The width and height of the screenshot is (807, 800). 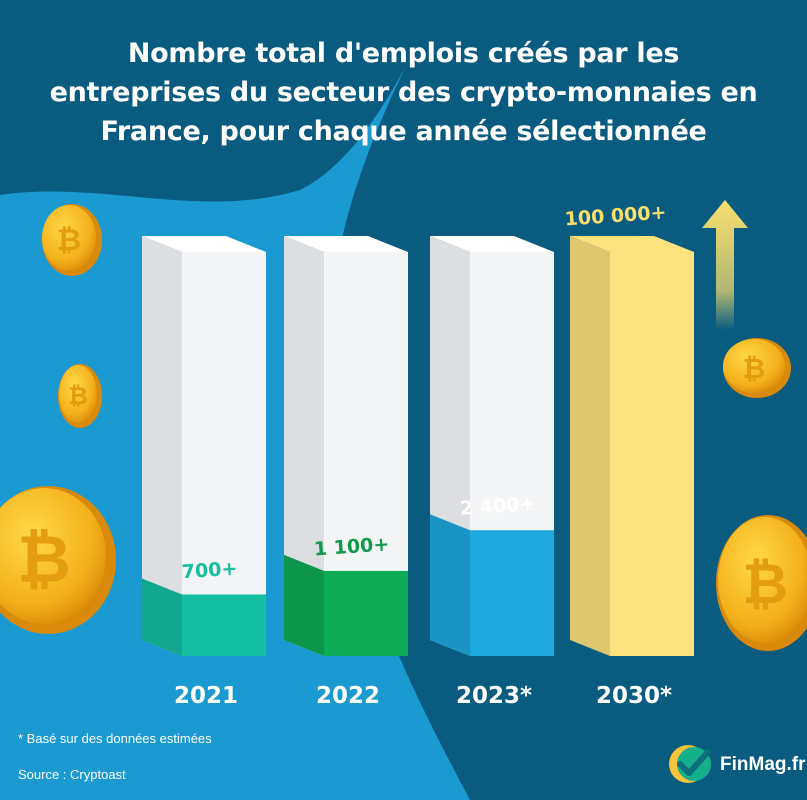 I want to click on bar-2030: 100 000+ 2030*, so click(x=629, y=455).